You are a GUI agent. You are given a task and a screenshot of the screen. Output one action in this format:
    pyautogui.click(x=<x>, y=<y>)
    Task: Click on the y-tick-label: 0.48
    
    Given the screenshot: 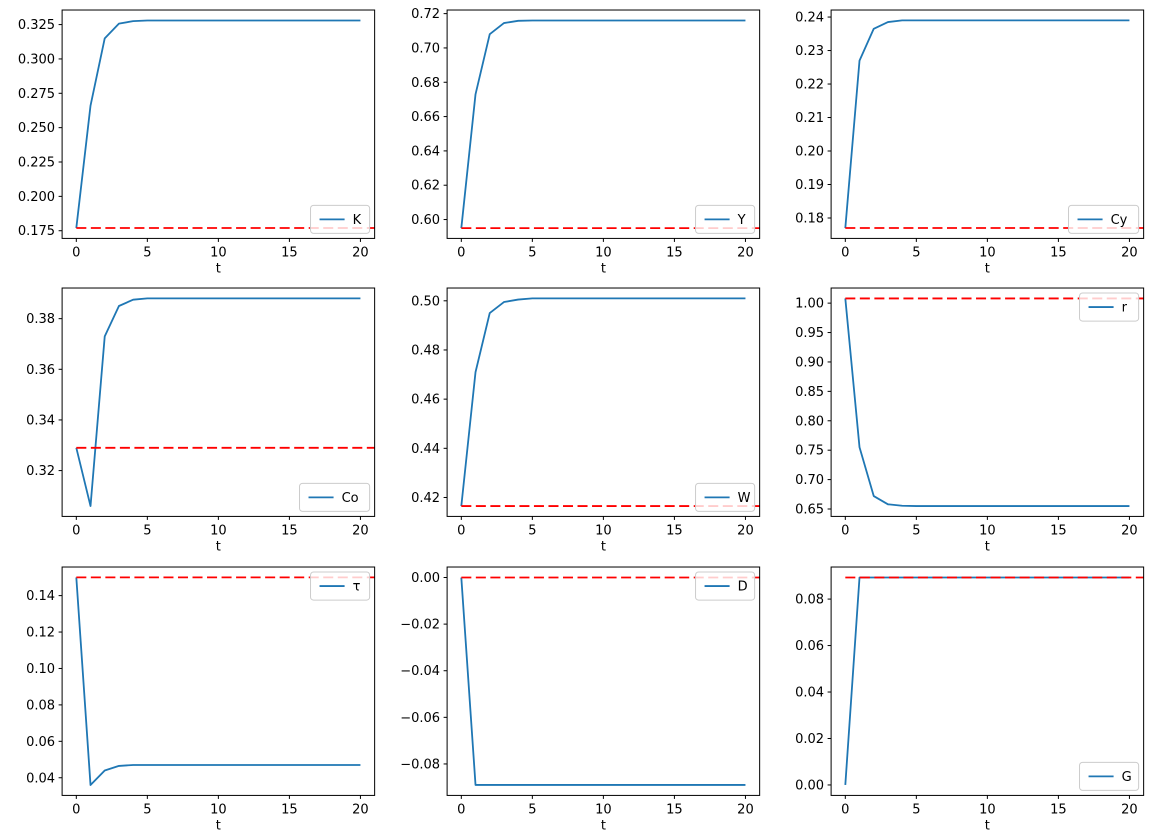 What is the action you would take?
    pyautogui.click(x=425, y=351)
    